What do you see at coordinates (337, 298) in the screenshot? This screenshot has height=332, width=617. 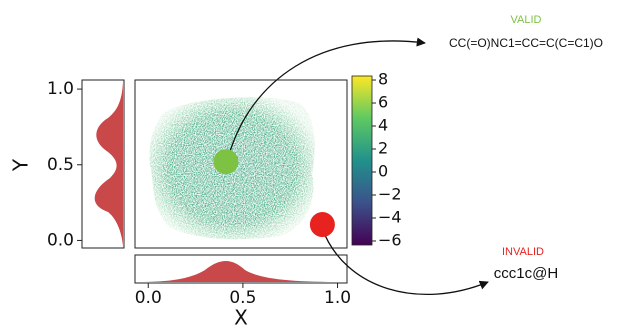 I see `x-tick-label: 1.0` at bounding box center [337, 298].